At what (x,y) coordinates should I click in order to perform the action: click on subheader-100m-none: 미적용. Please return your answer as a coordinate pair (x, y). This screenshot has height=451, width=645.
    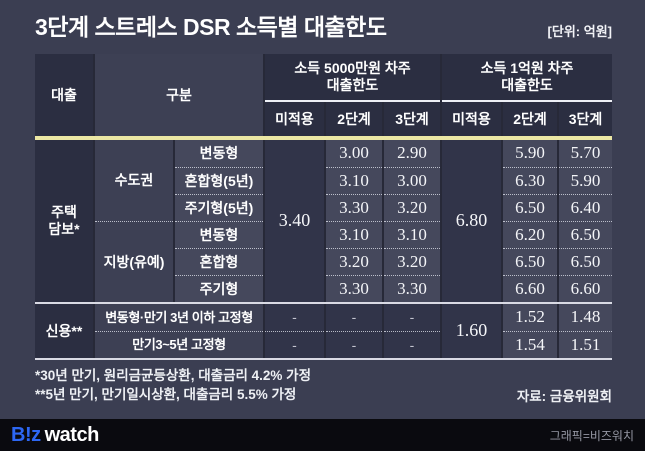
    Looking at the image, I should click on (471, 119).